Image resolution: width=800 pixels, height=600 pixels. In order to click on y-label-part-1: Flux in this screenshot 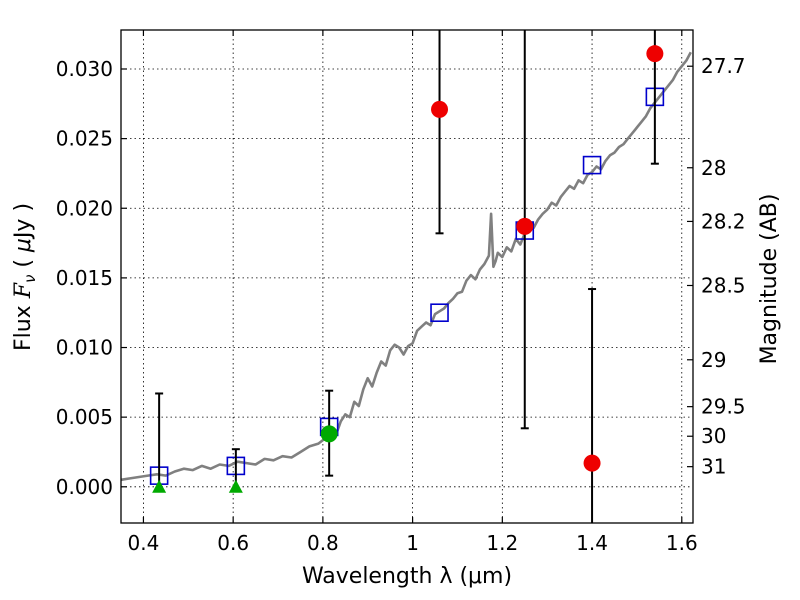, I will do `click(23, 324)`.